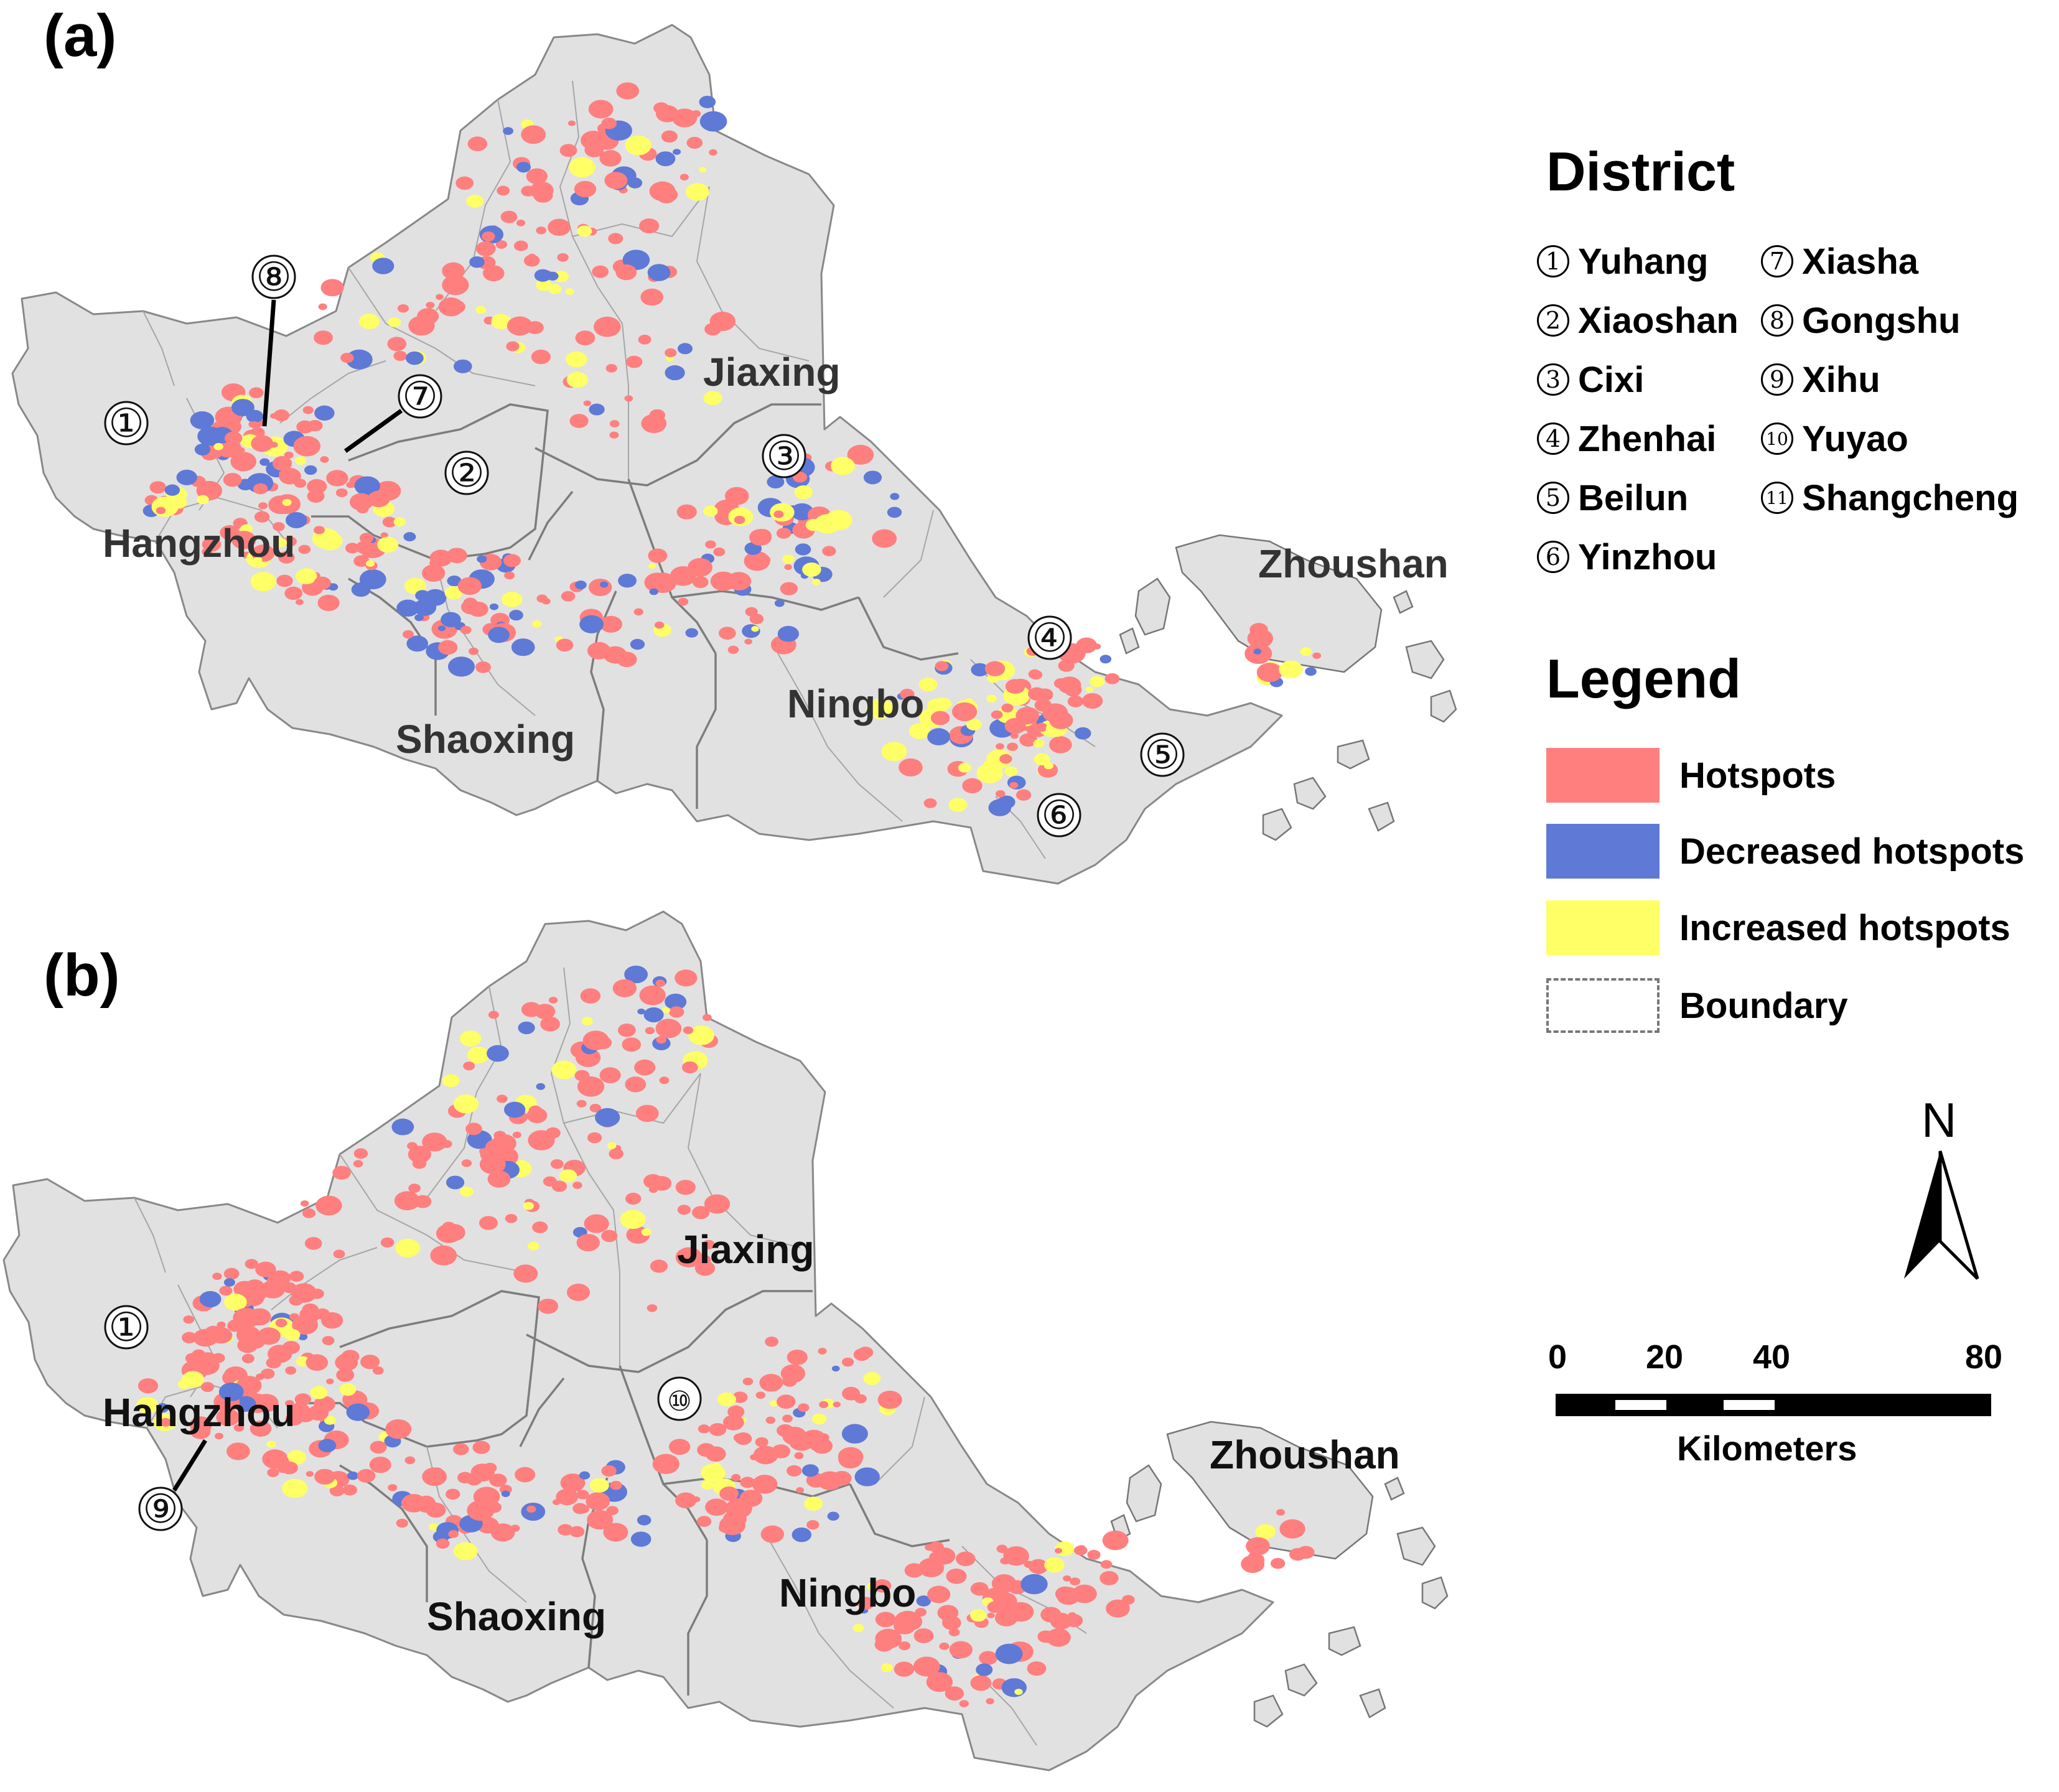  I want to click on svg-text: ⑩, so click(679, 1401).